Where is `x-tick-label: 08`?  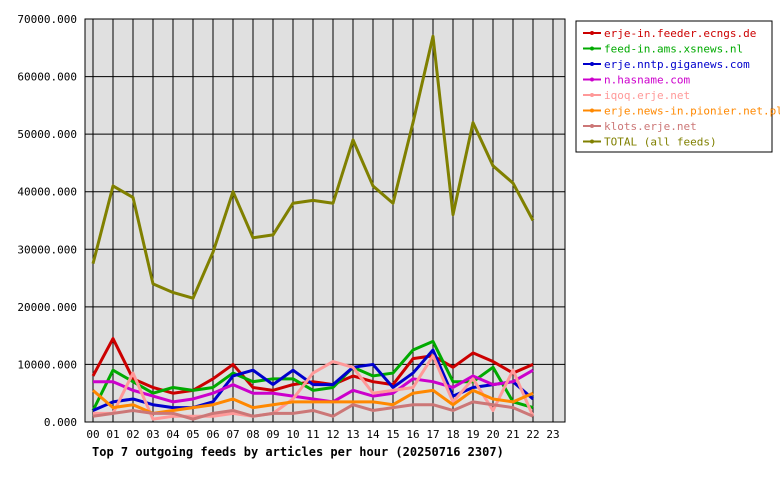
x-tick-label: 08 is located at coordinates (252, 434).